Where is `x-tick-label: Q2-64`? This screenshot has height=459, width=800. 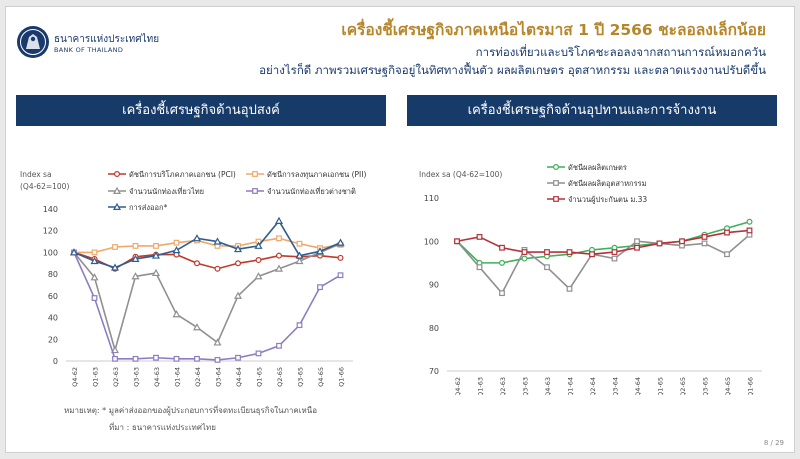 x-tick-label: Q2-64 is located at coordinates (198, 377).